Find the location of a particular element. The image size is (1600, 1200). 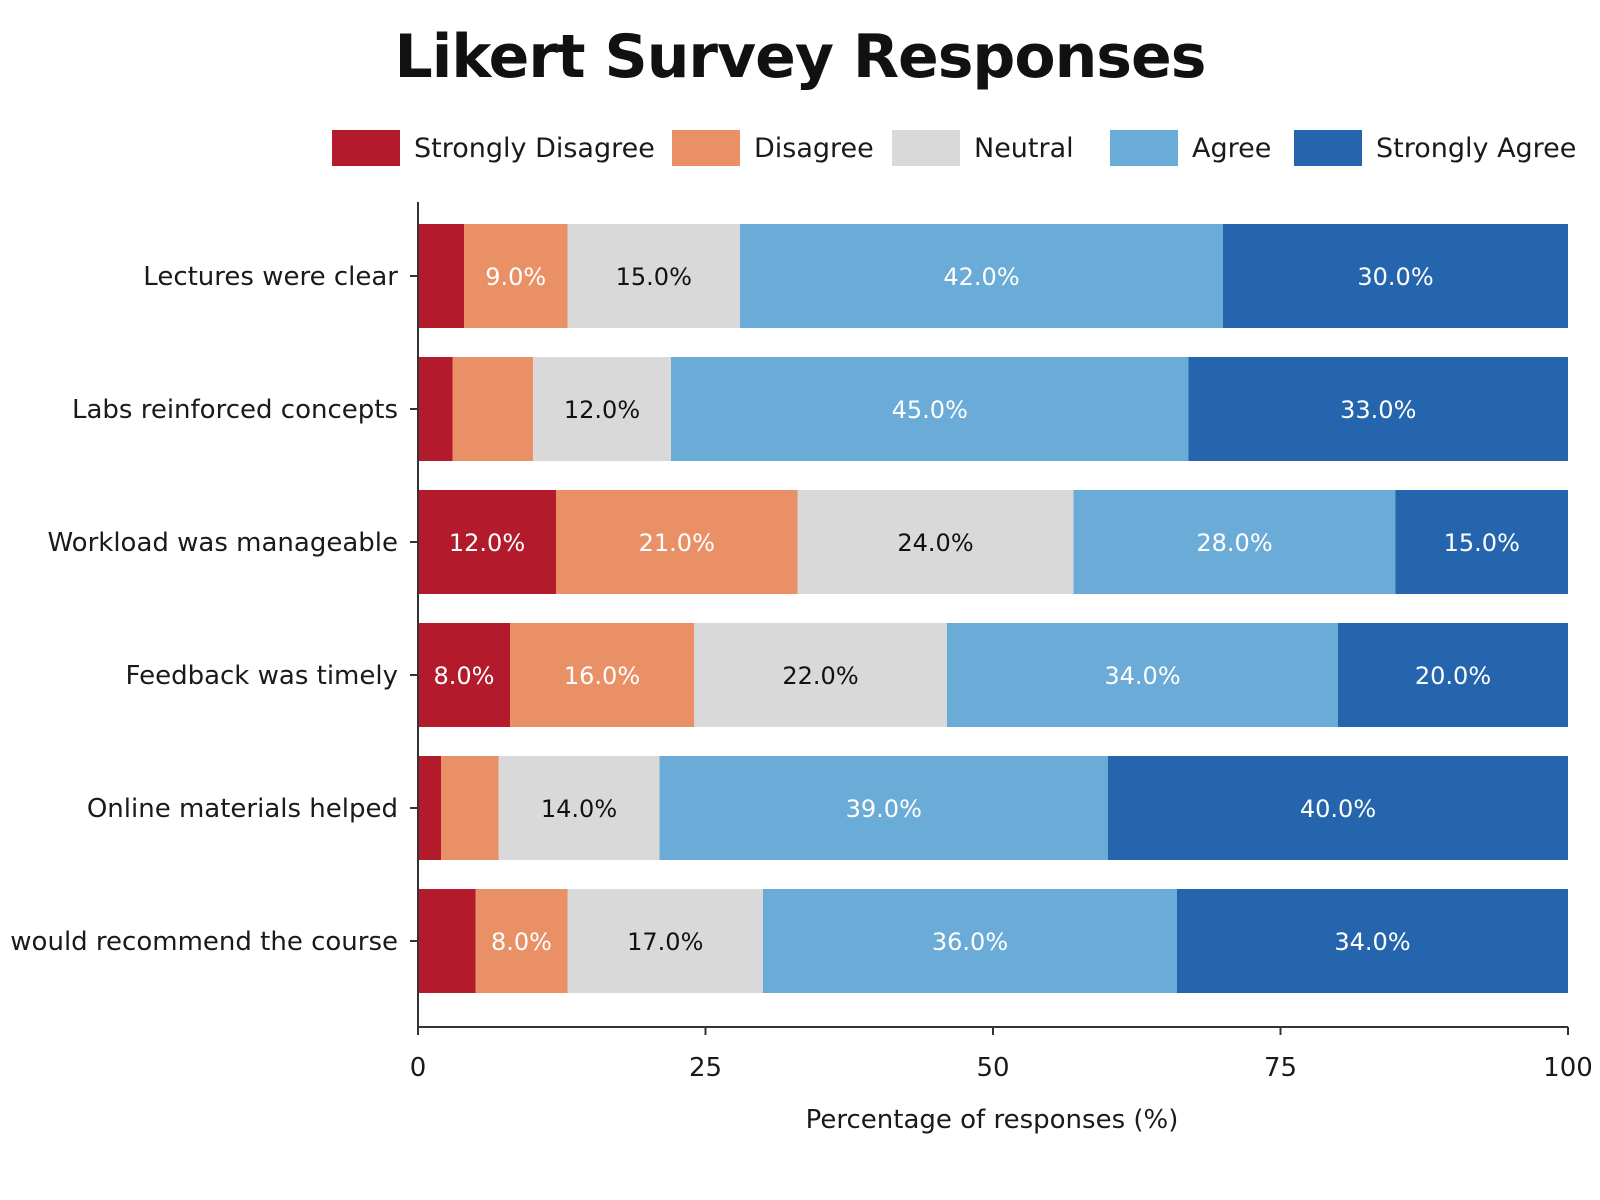

data-label: 36.0% is located at coordinates (970, 942).